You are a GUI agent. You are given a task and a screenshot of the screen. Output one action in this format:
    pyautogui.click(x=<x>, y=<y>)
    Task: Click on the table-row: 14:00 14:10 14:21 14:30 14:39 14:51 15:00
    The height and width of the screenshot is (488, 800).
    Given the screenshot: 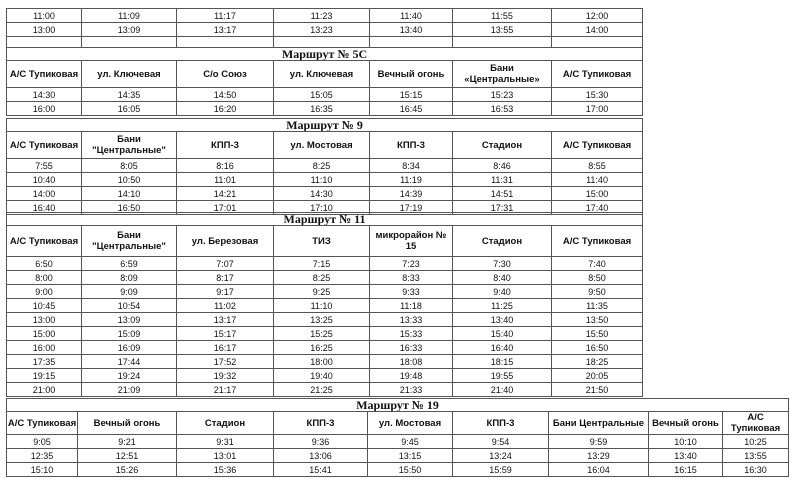 What is the action you would take?
    pyautogui.click(x=325, y=193)
    